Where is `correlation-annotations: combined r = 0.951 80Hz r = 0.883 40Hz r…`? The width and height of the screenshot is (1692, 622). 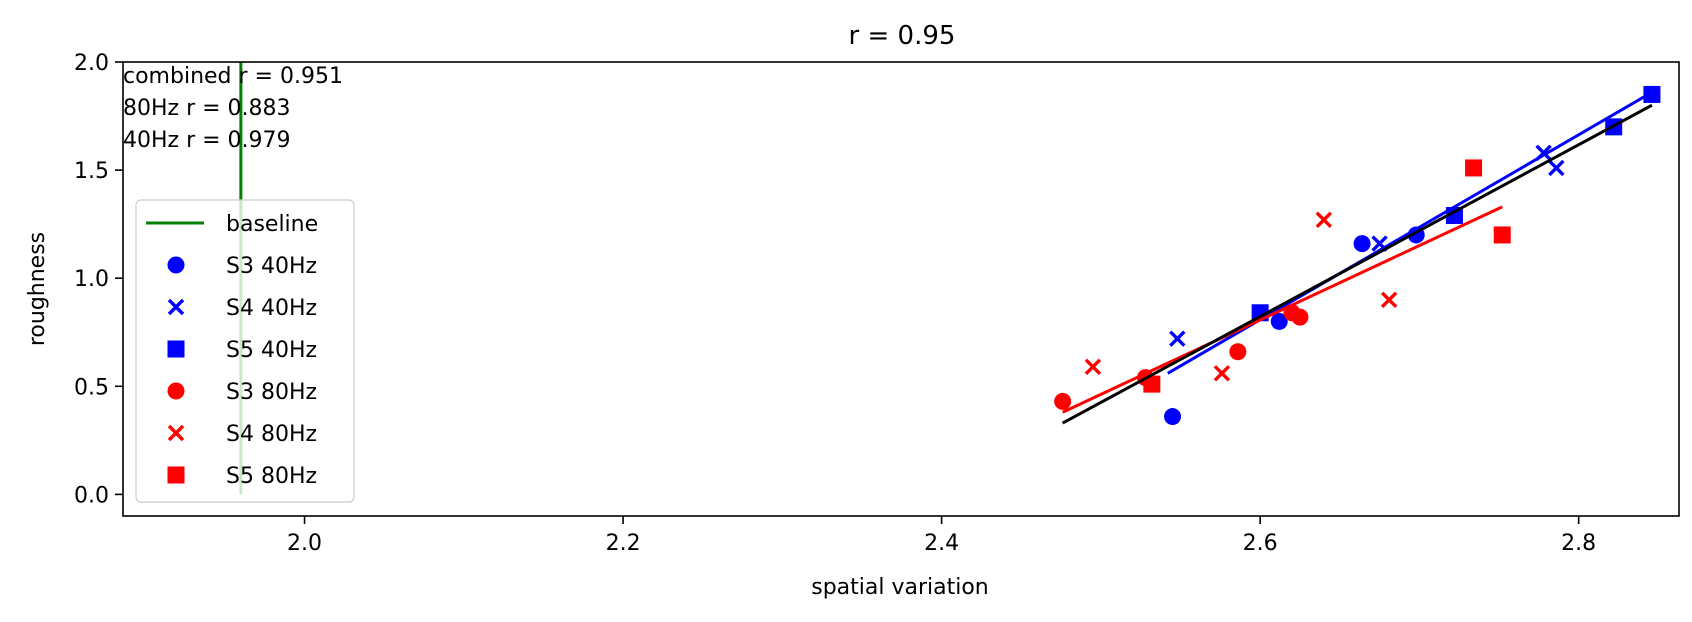 correlation-annotations: combined r = 0.951 80Hz r = 0.883 40Hz r… is located at coordinates (233, 108).